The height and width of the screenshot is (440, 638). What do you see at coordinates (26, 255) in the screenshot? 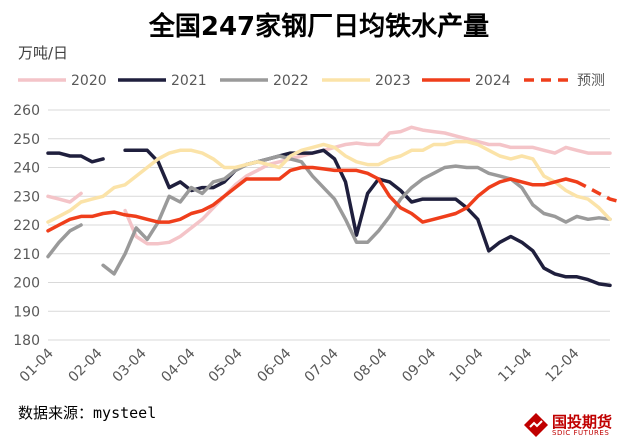
I see `y-tick-label: 210` at bounding box center [26, 255].